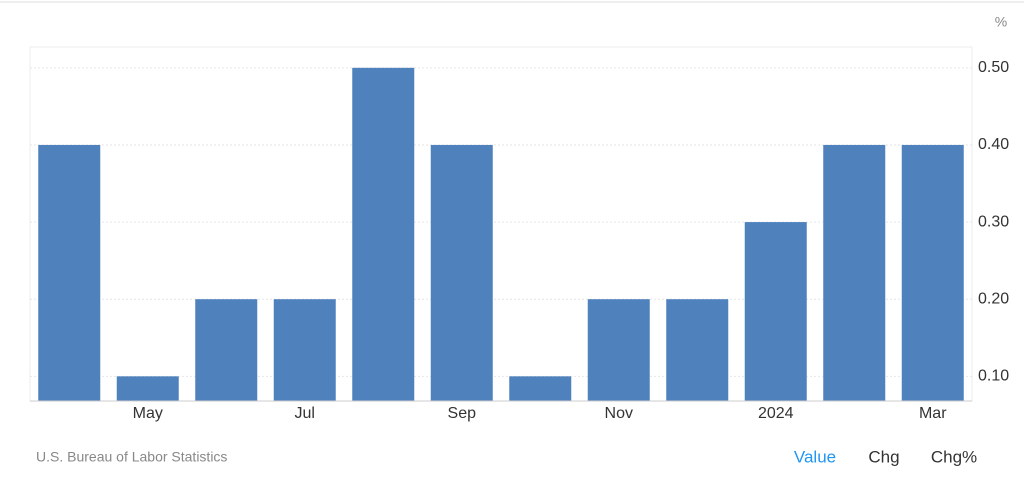 The height and width of the screenshot is (492, 1024). Describe the element at coordinates (619, 413) in the screenshot. I see `x-tick-label: Nov` at that location.